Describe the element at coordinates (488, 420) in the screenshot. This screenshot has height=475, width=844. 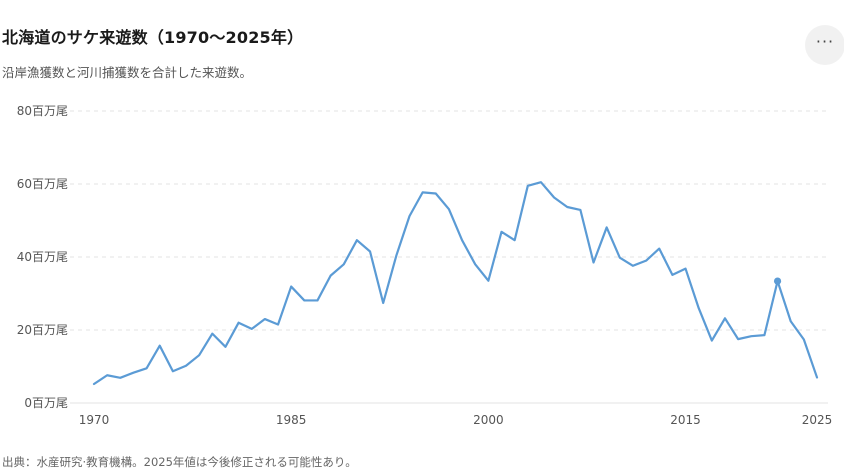
I see `x-tick-label: 2000` at that location.